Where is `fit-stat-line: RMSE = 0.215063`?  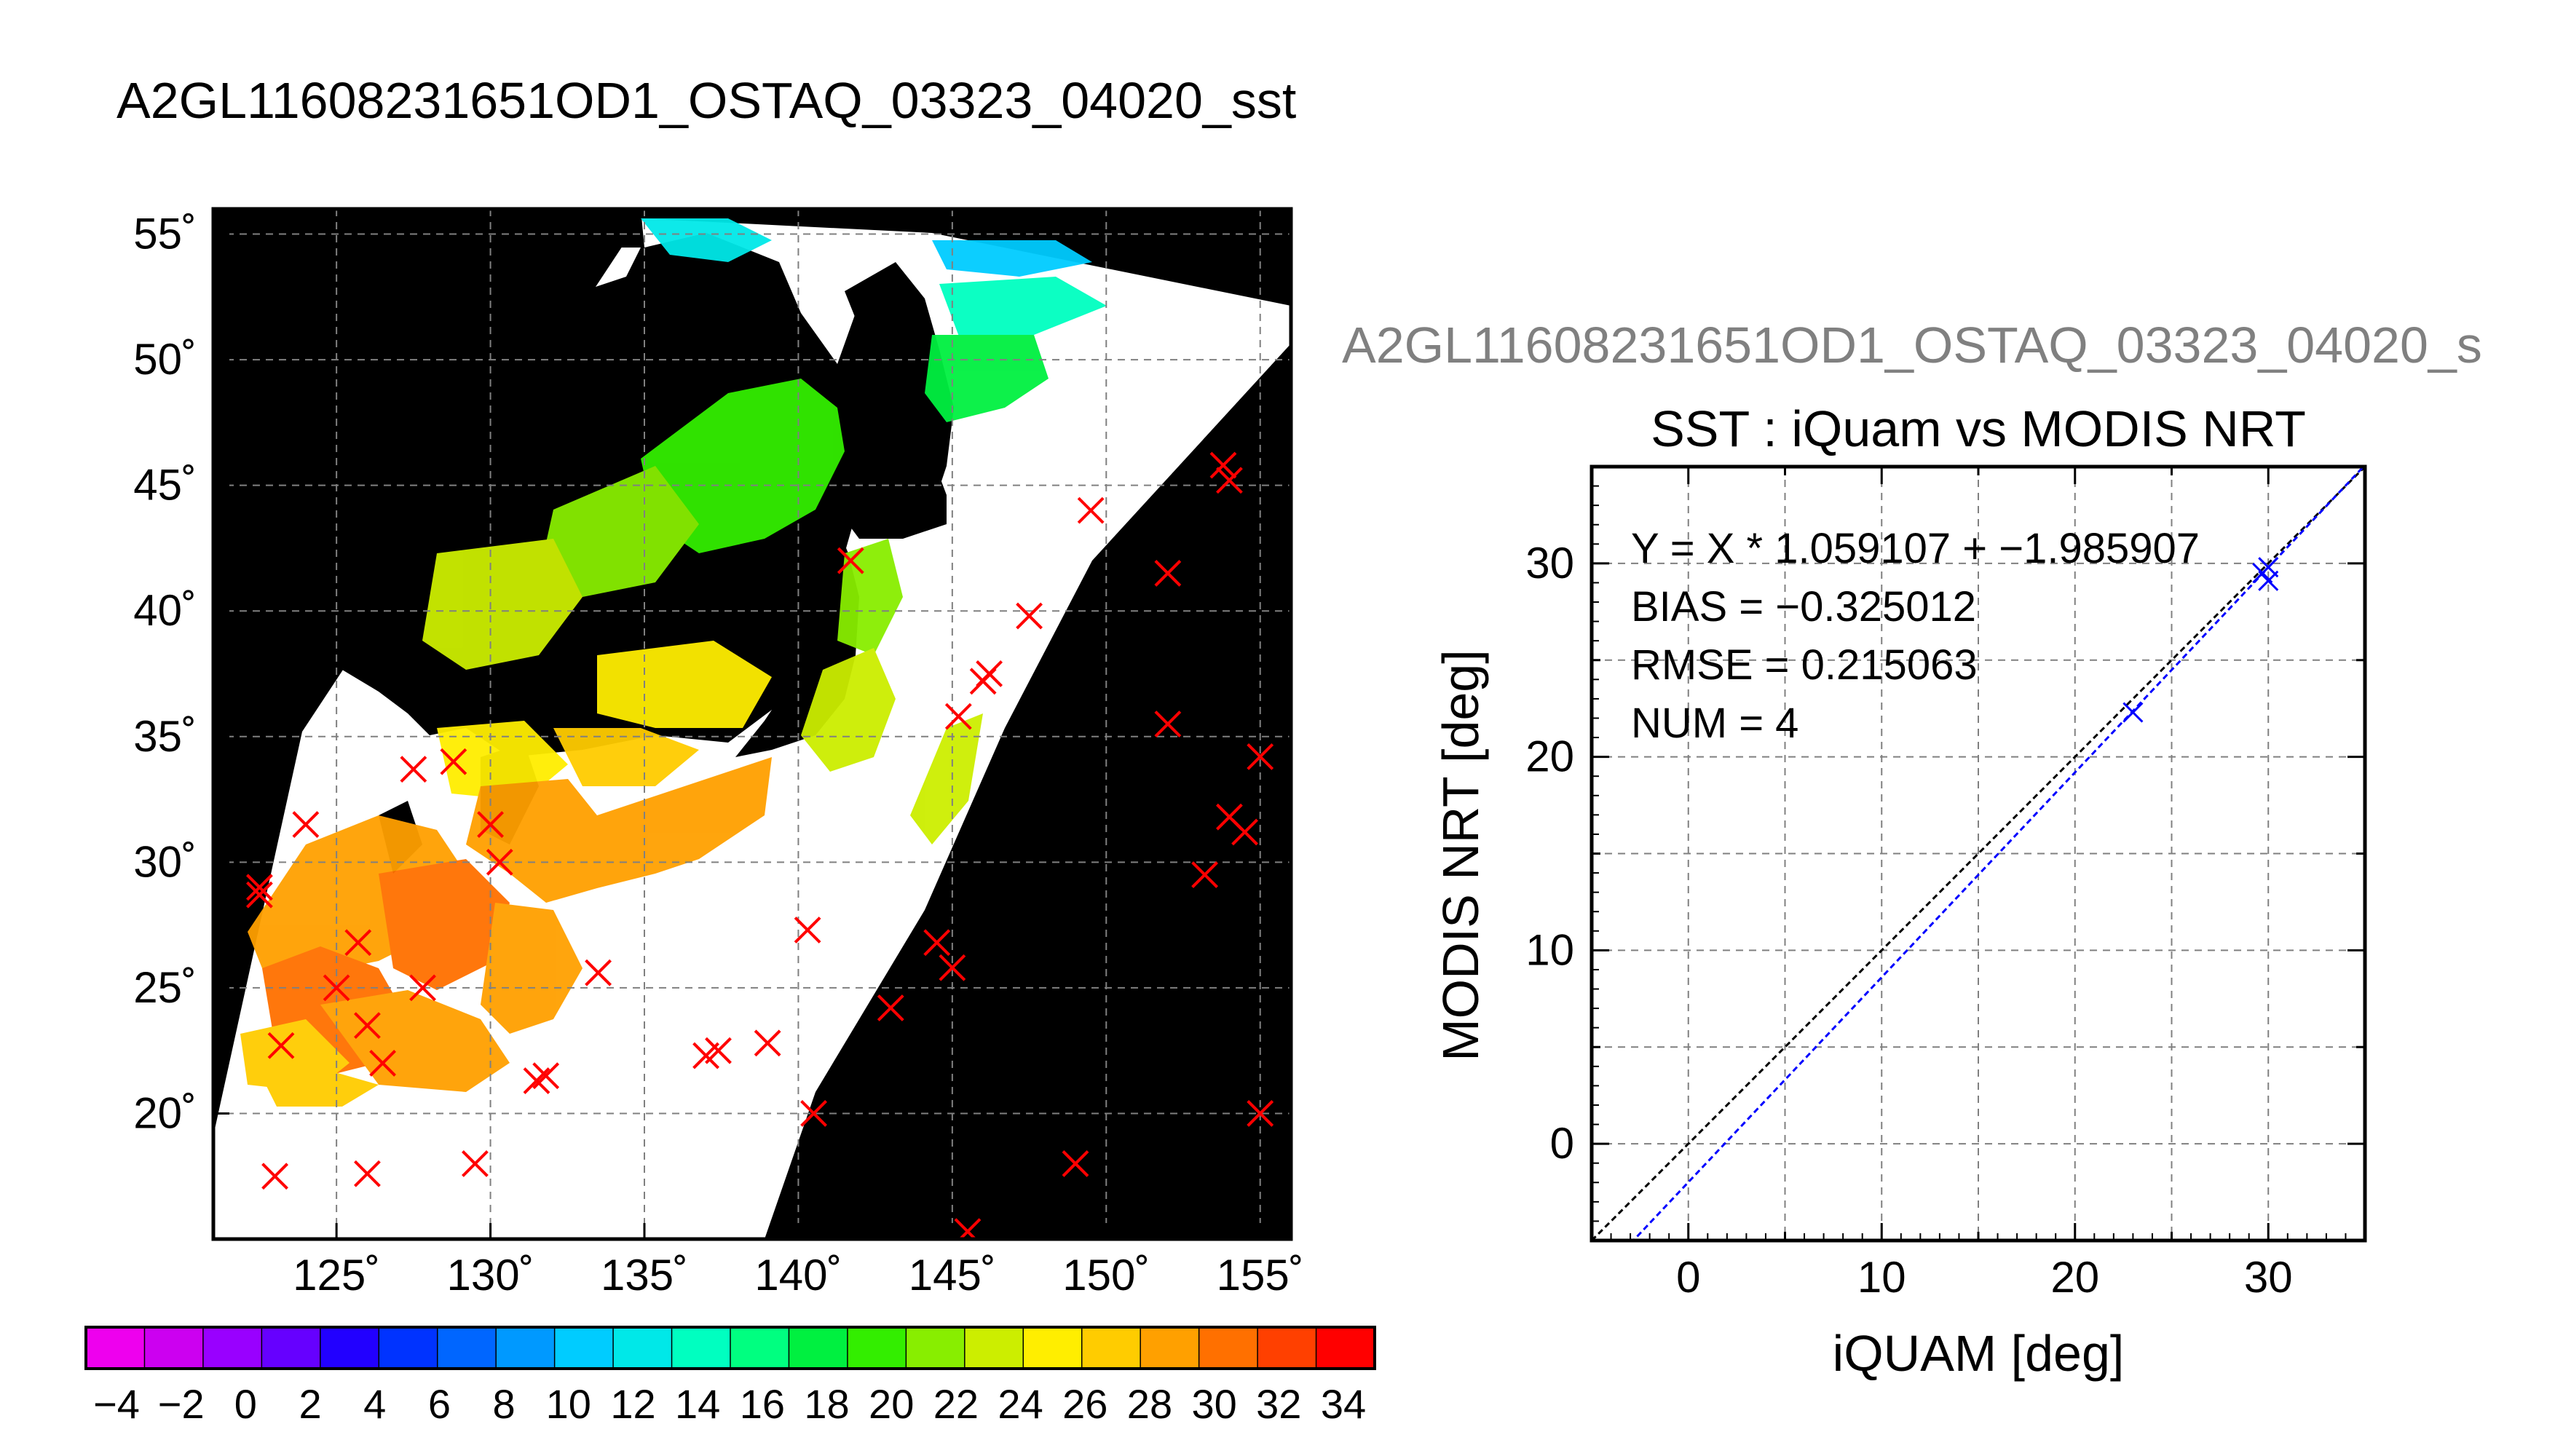
fit-stat-line: RMSE = 0.215063 is located at coordinates (1804, 665).